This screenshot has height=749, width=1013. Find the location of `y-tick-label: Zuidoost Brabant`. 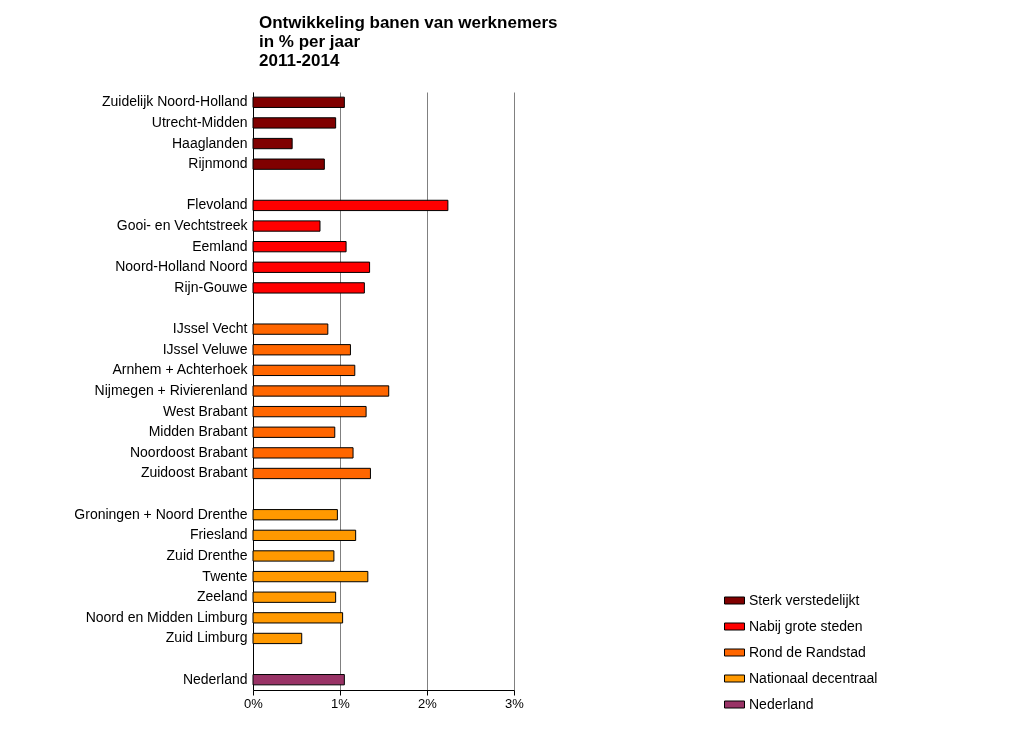

y-tick-label: Zuidoost Brabant is located at coordinates (194, 472).